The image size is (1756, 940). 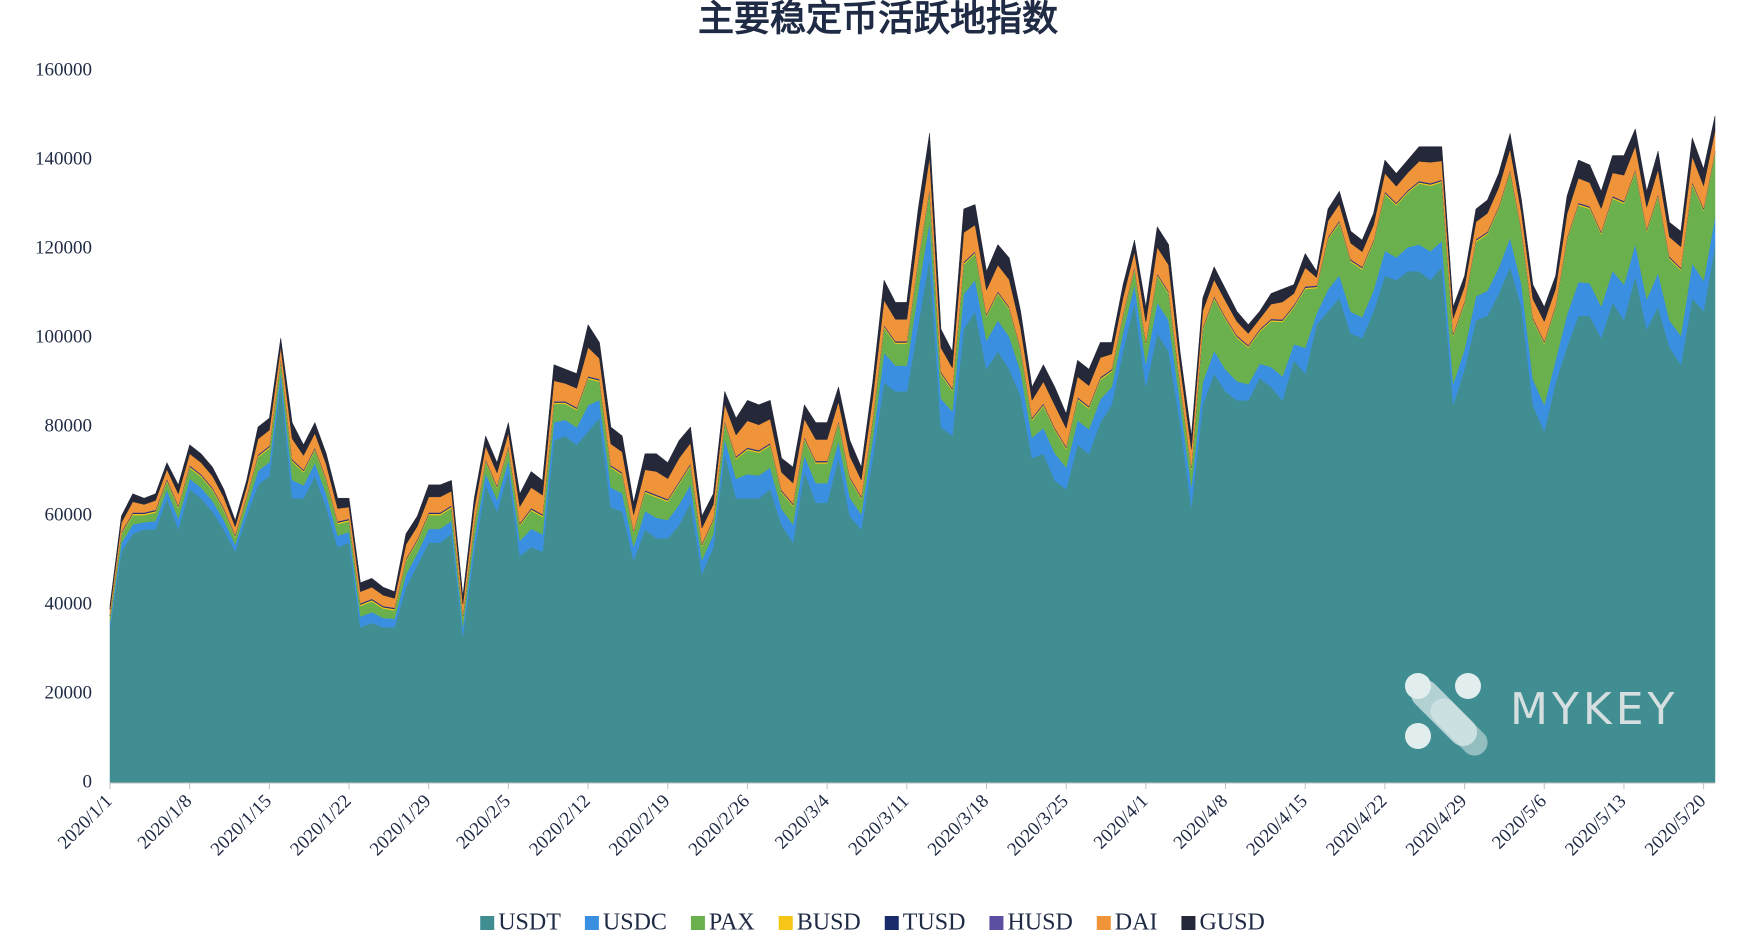 I want to click on x-tick-label: 2020/1/8, so click(x=165, y=822).